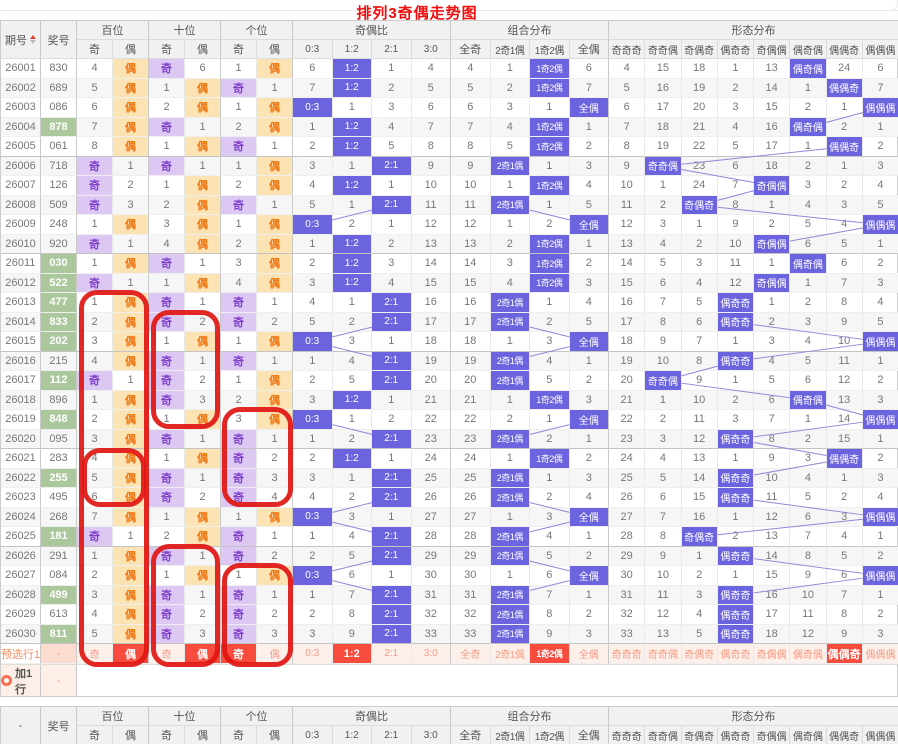 The height and width of the screenshot is (744, 898). I want to click on preselect-cell: 偶, so click(275, 654).